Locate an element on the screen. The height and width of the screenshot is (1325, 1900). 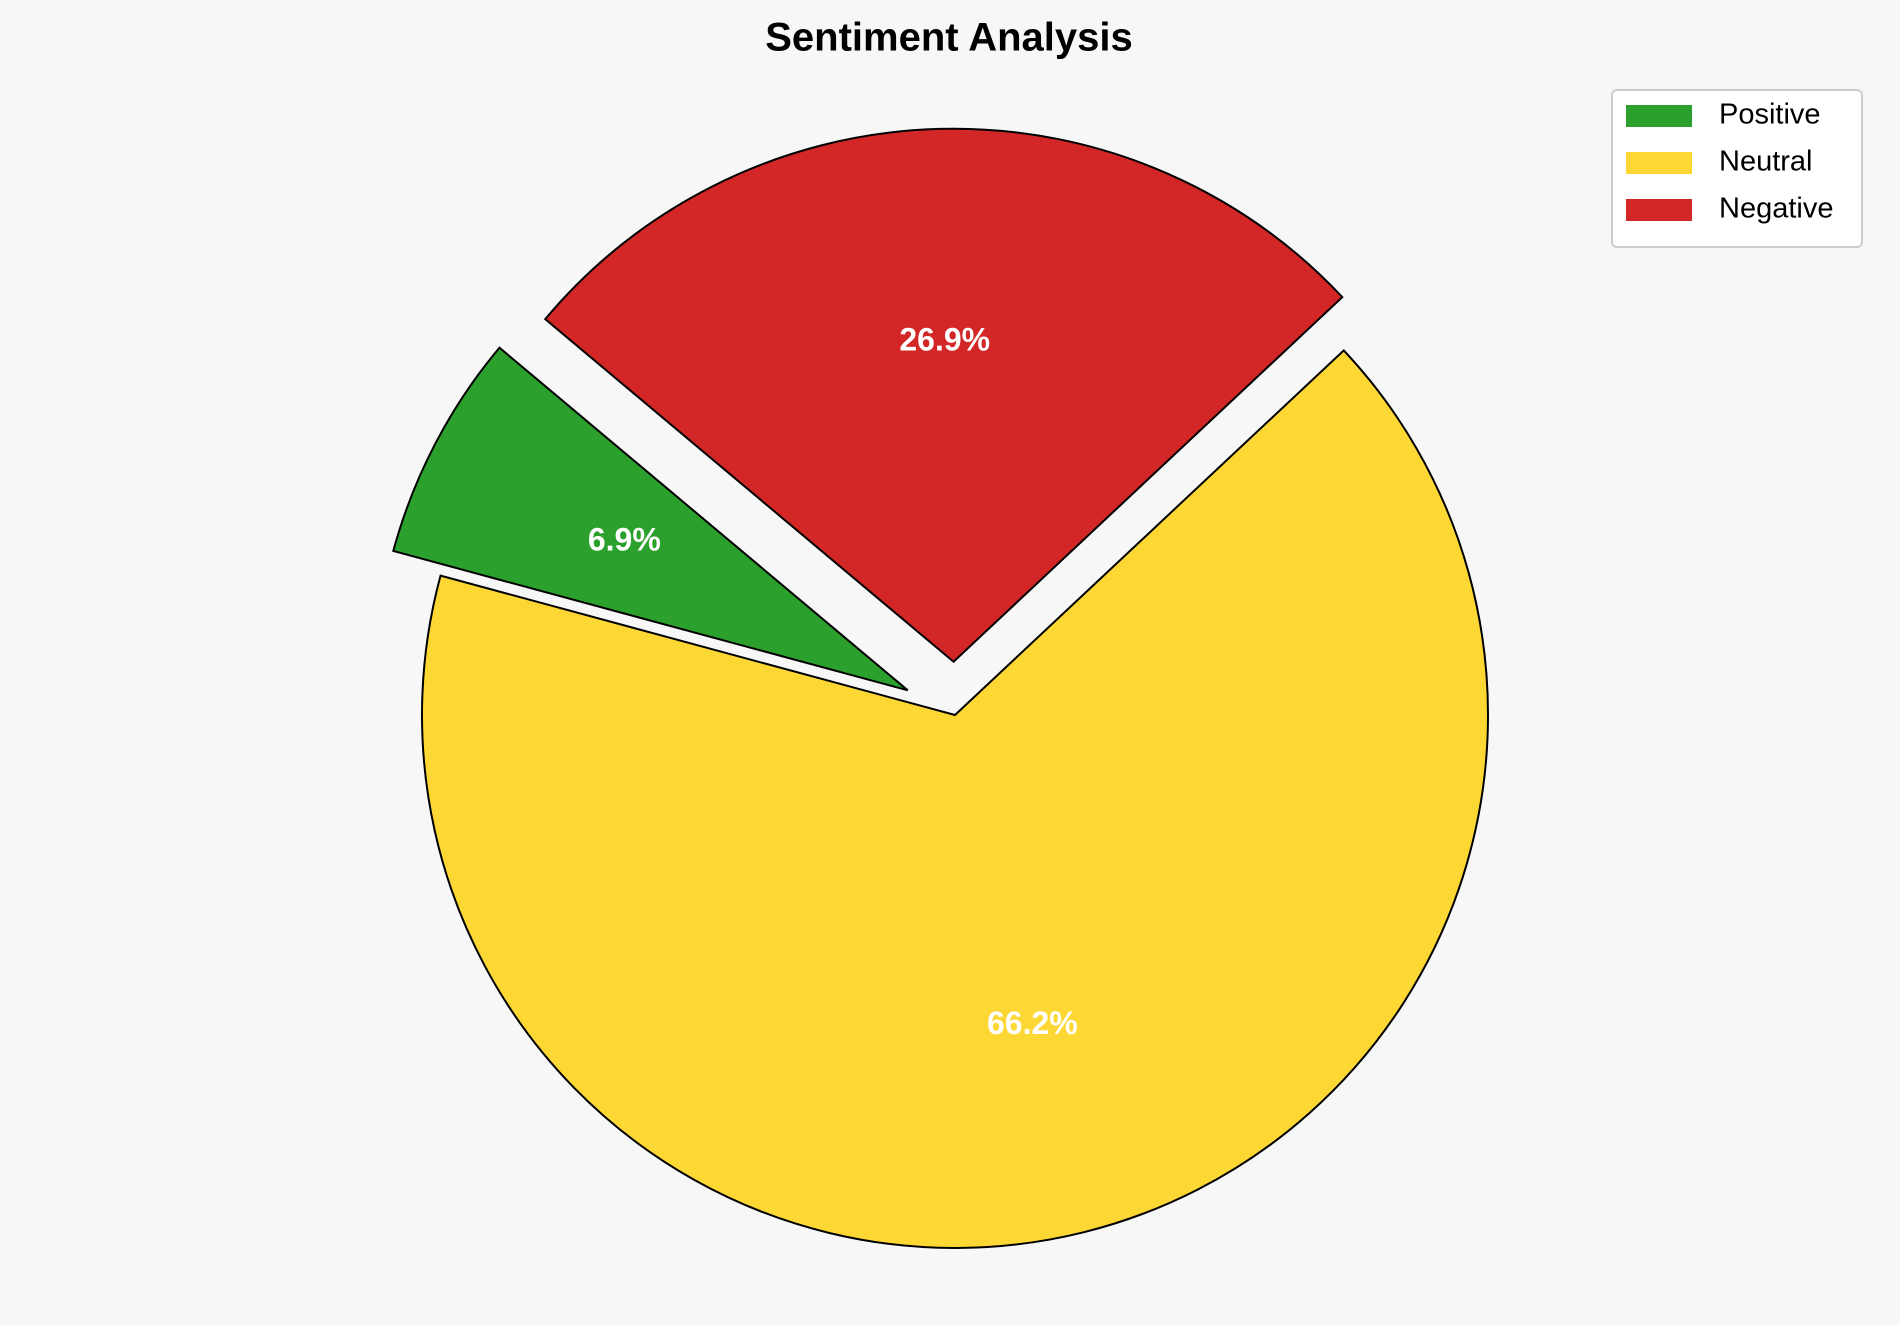
legend-label: Negative is located at coordinates (1776, 209).